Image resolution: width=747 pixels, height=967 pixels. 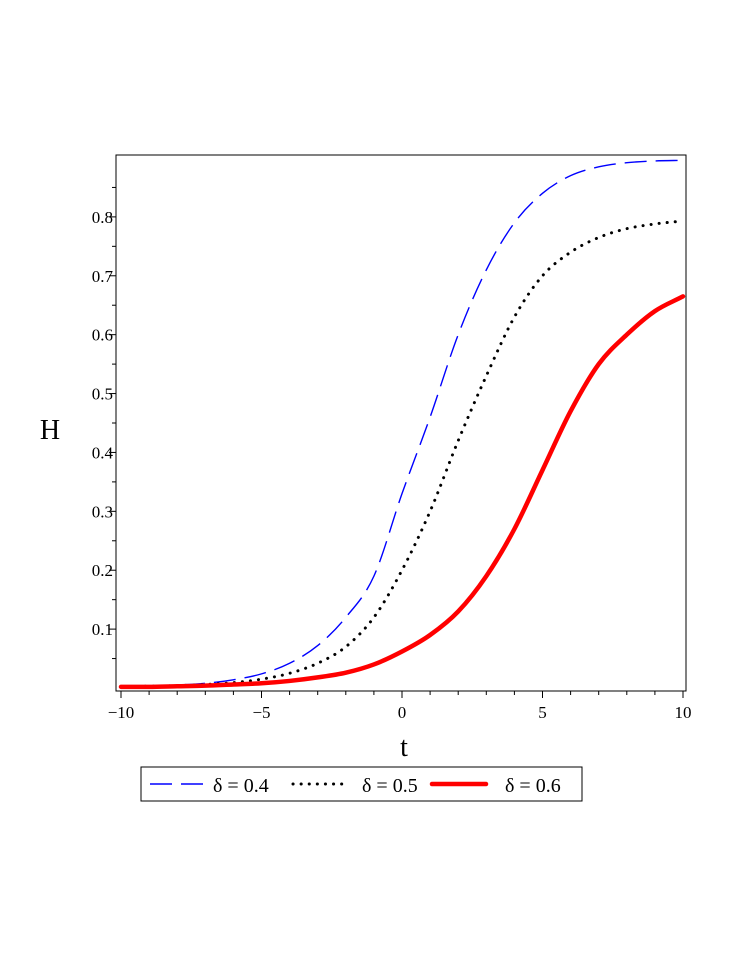 What do you see at coordinates (390, 786) in the screenshot?
I see `legend-label-2: δ = 0.5` at bounding box center [390, 786].